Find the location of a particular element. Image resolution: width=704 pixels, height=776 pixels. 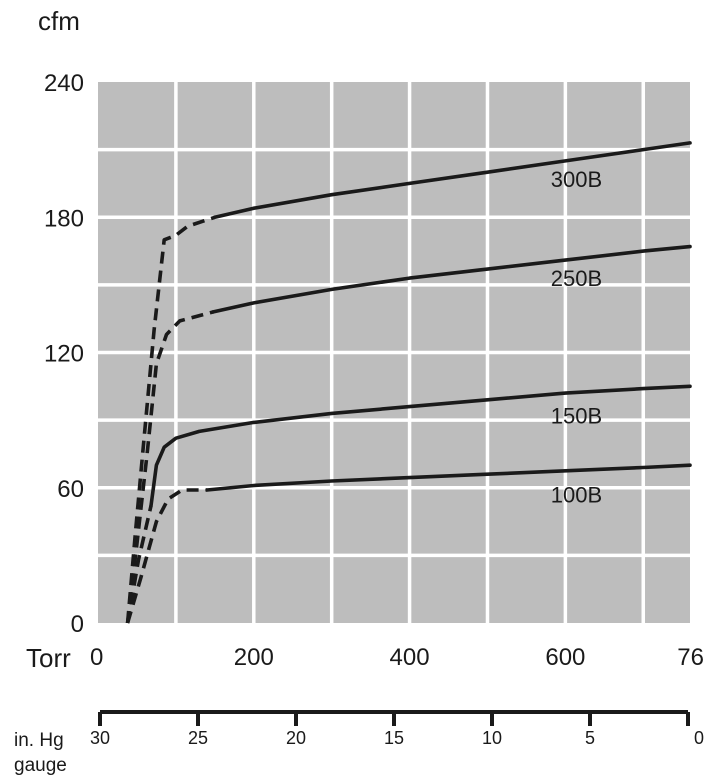

y-tick-label: 60 is located at coordinates (70, 489).